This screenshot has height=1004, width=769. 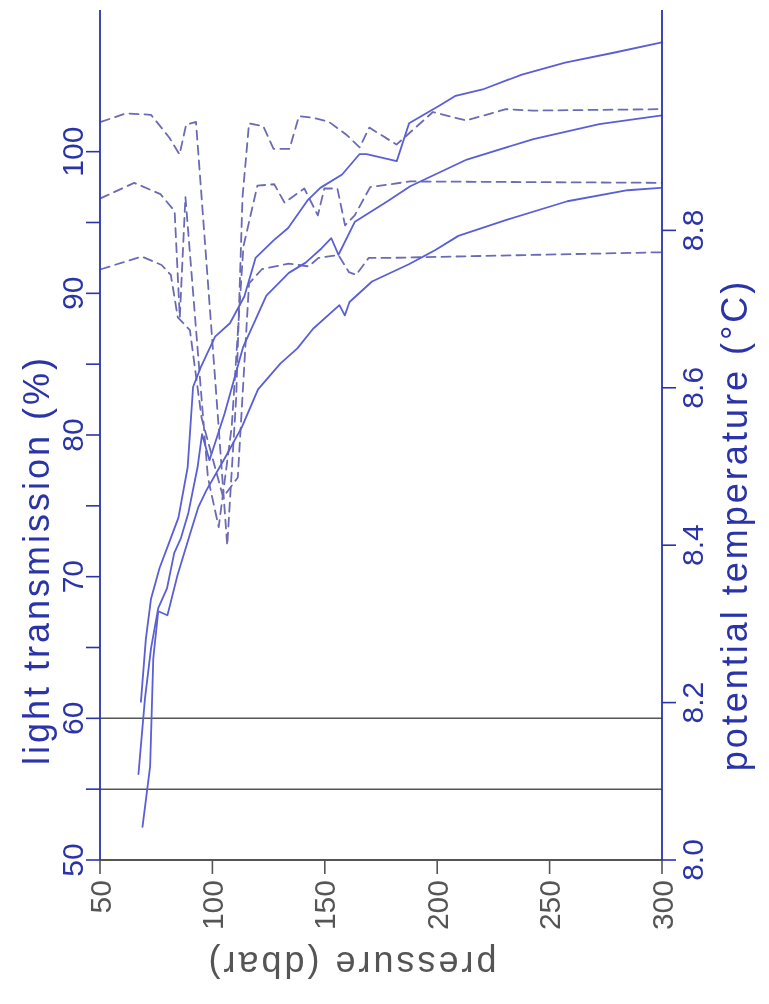 What do you see at coordinates (662, 905) in the screenshot?
I see `x-tick-label: 300` at bounding box center [662, 905].